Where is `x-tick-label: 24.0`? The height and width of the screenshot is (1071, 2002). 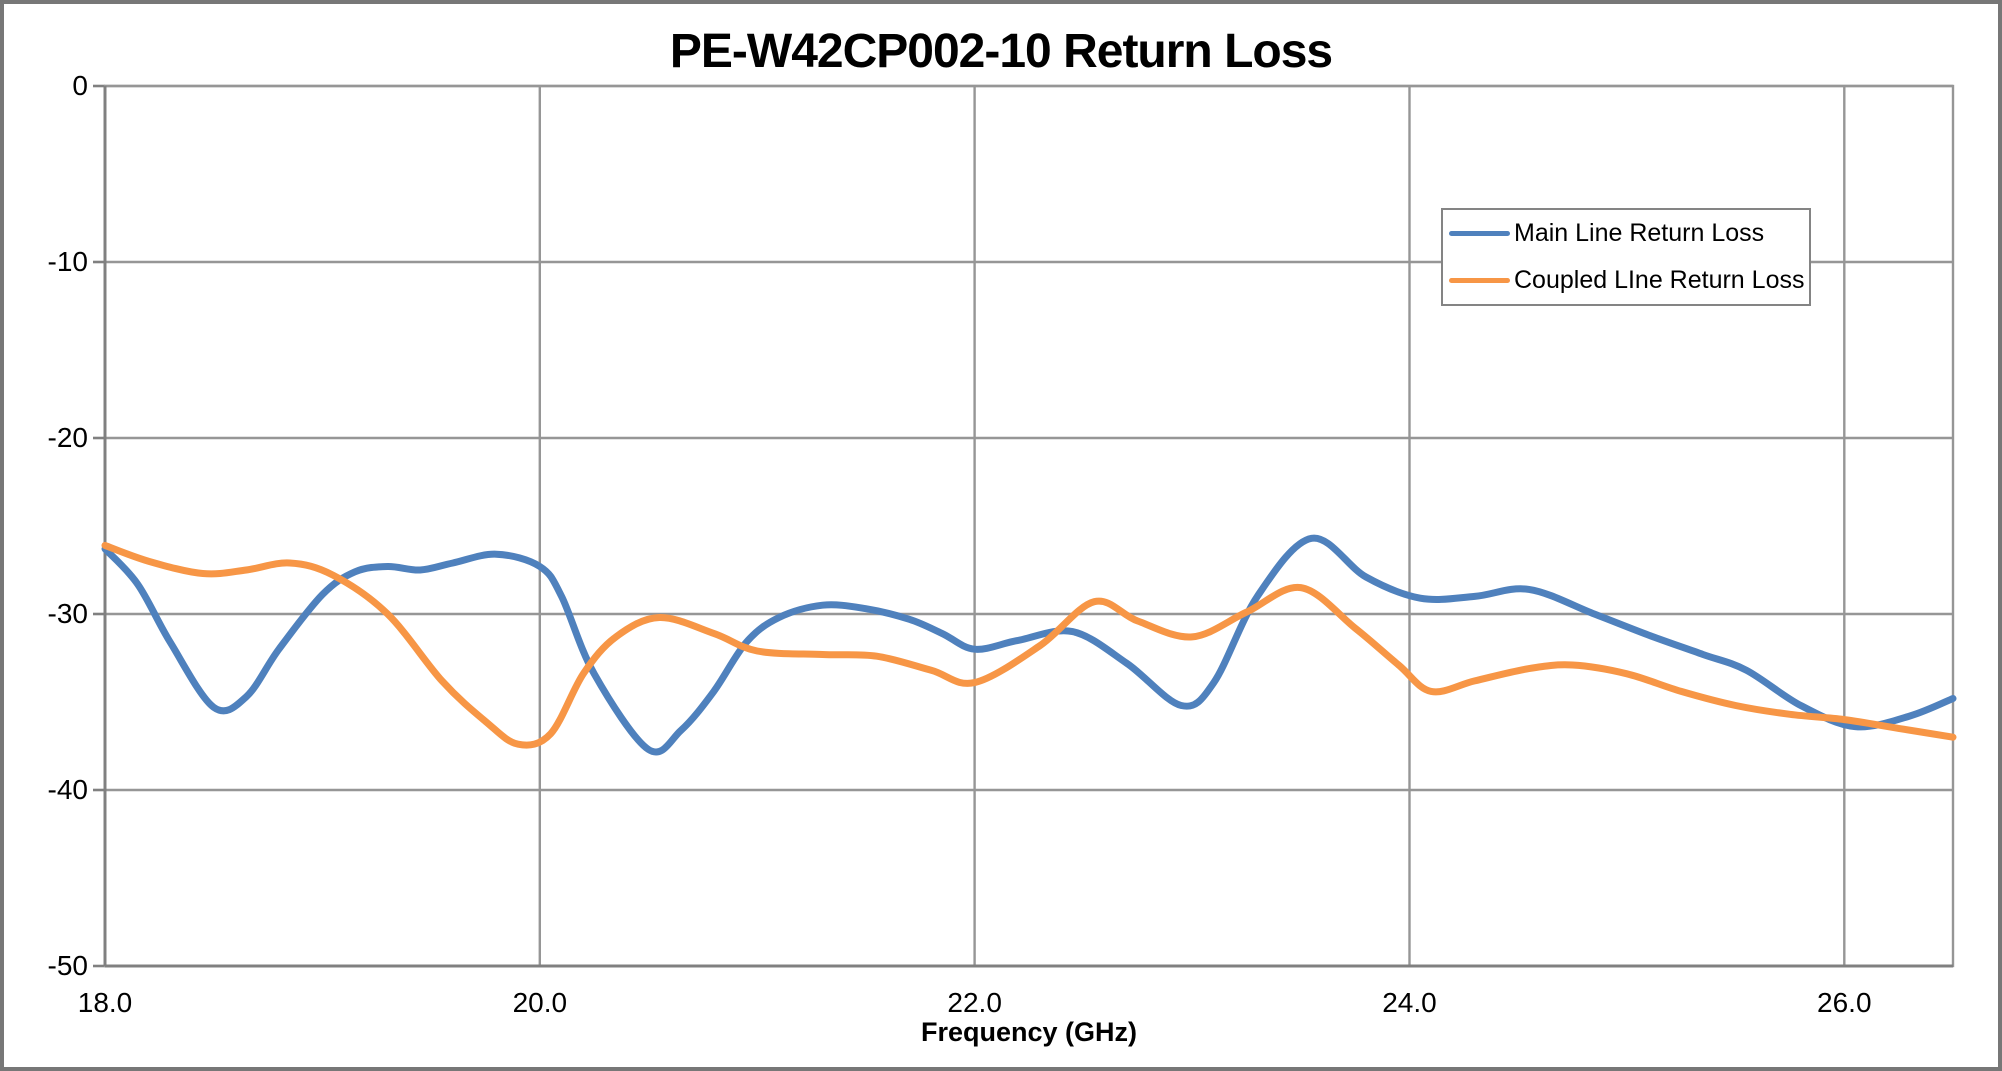
x-tick-label: 24.0 is located at coordinates (1409, 1002).